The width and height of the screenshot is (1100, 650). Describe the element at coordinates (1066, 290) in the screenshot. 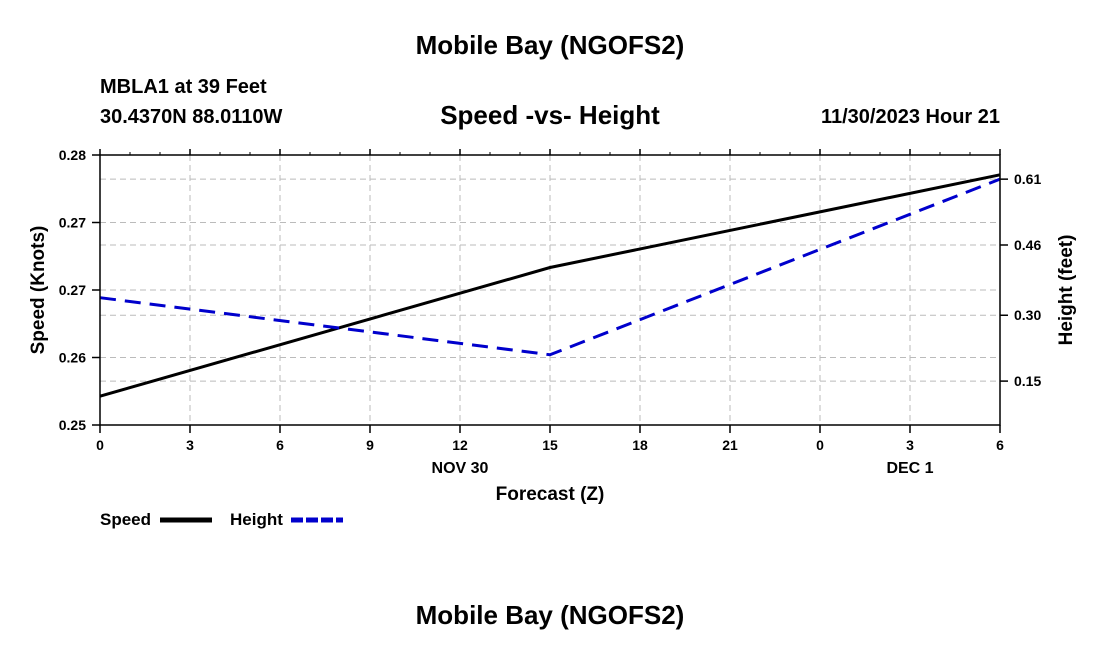

I see `y2-axis-label: Height (feet)` at that location.